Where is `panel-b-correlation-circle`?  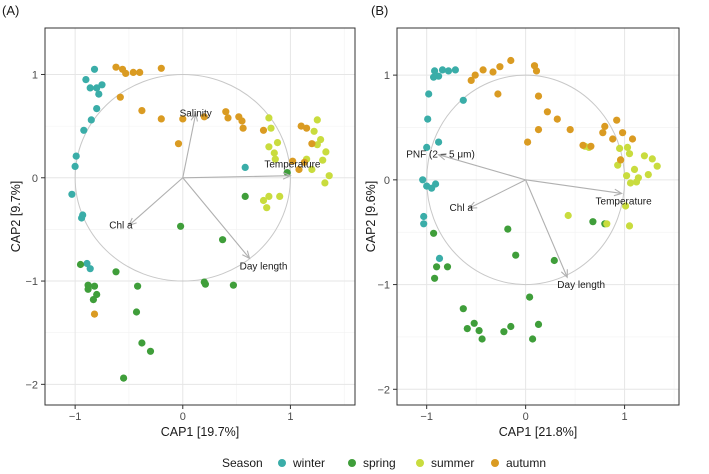 panel-b-correlation-circle is located at coordinates (526, 180).